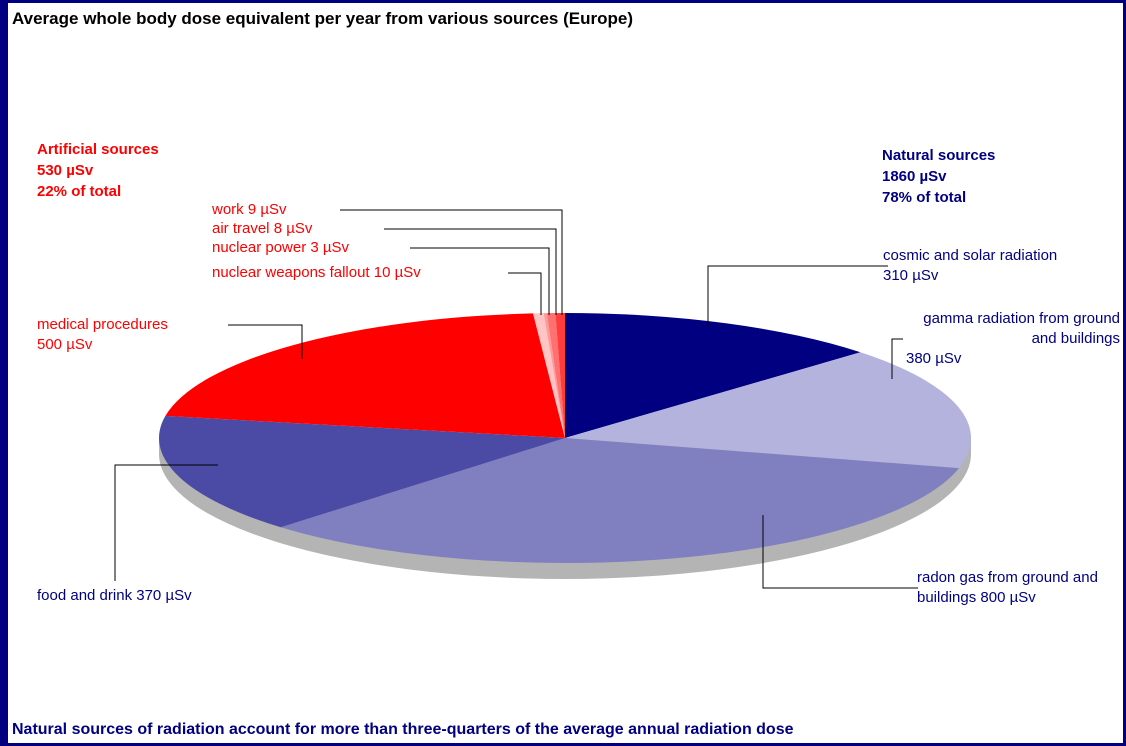  I want to click on slice-label: nuclear weapons fallout 10 µSv, so click(372, 273).